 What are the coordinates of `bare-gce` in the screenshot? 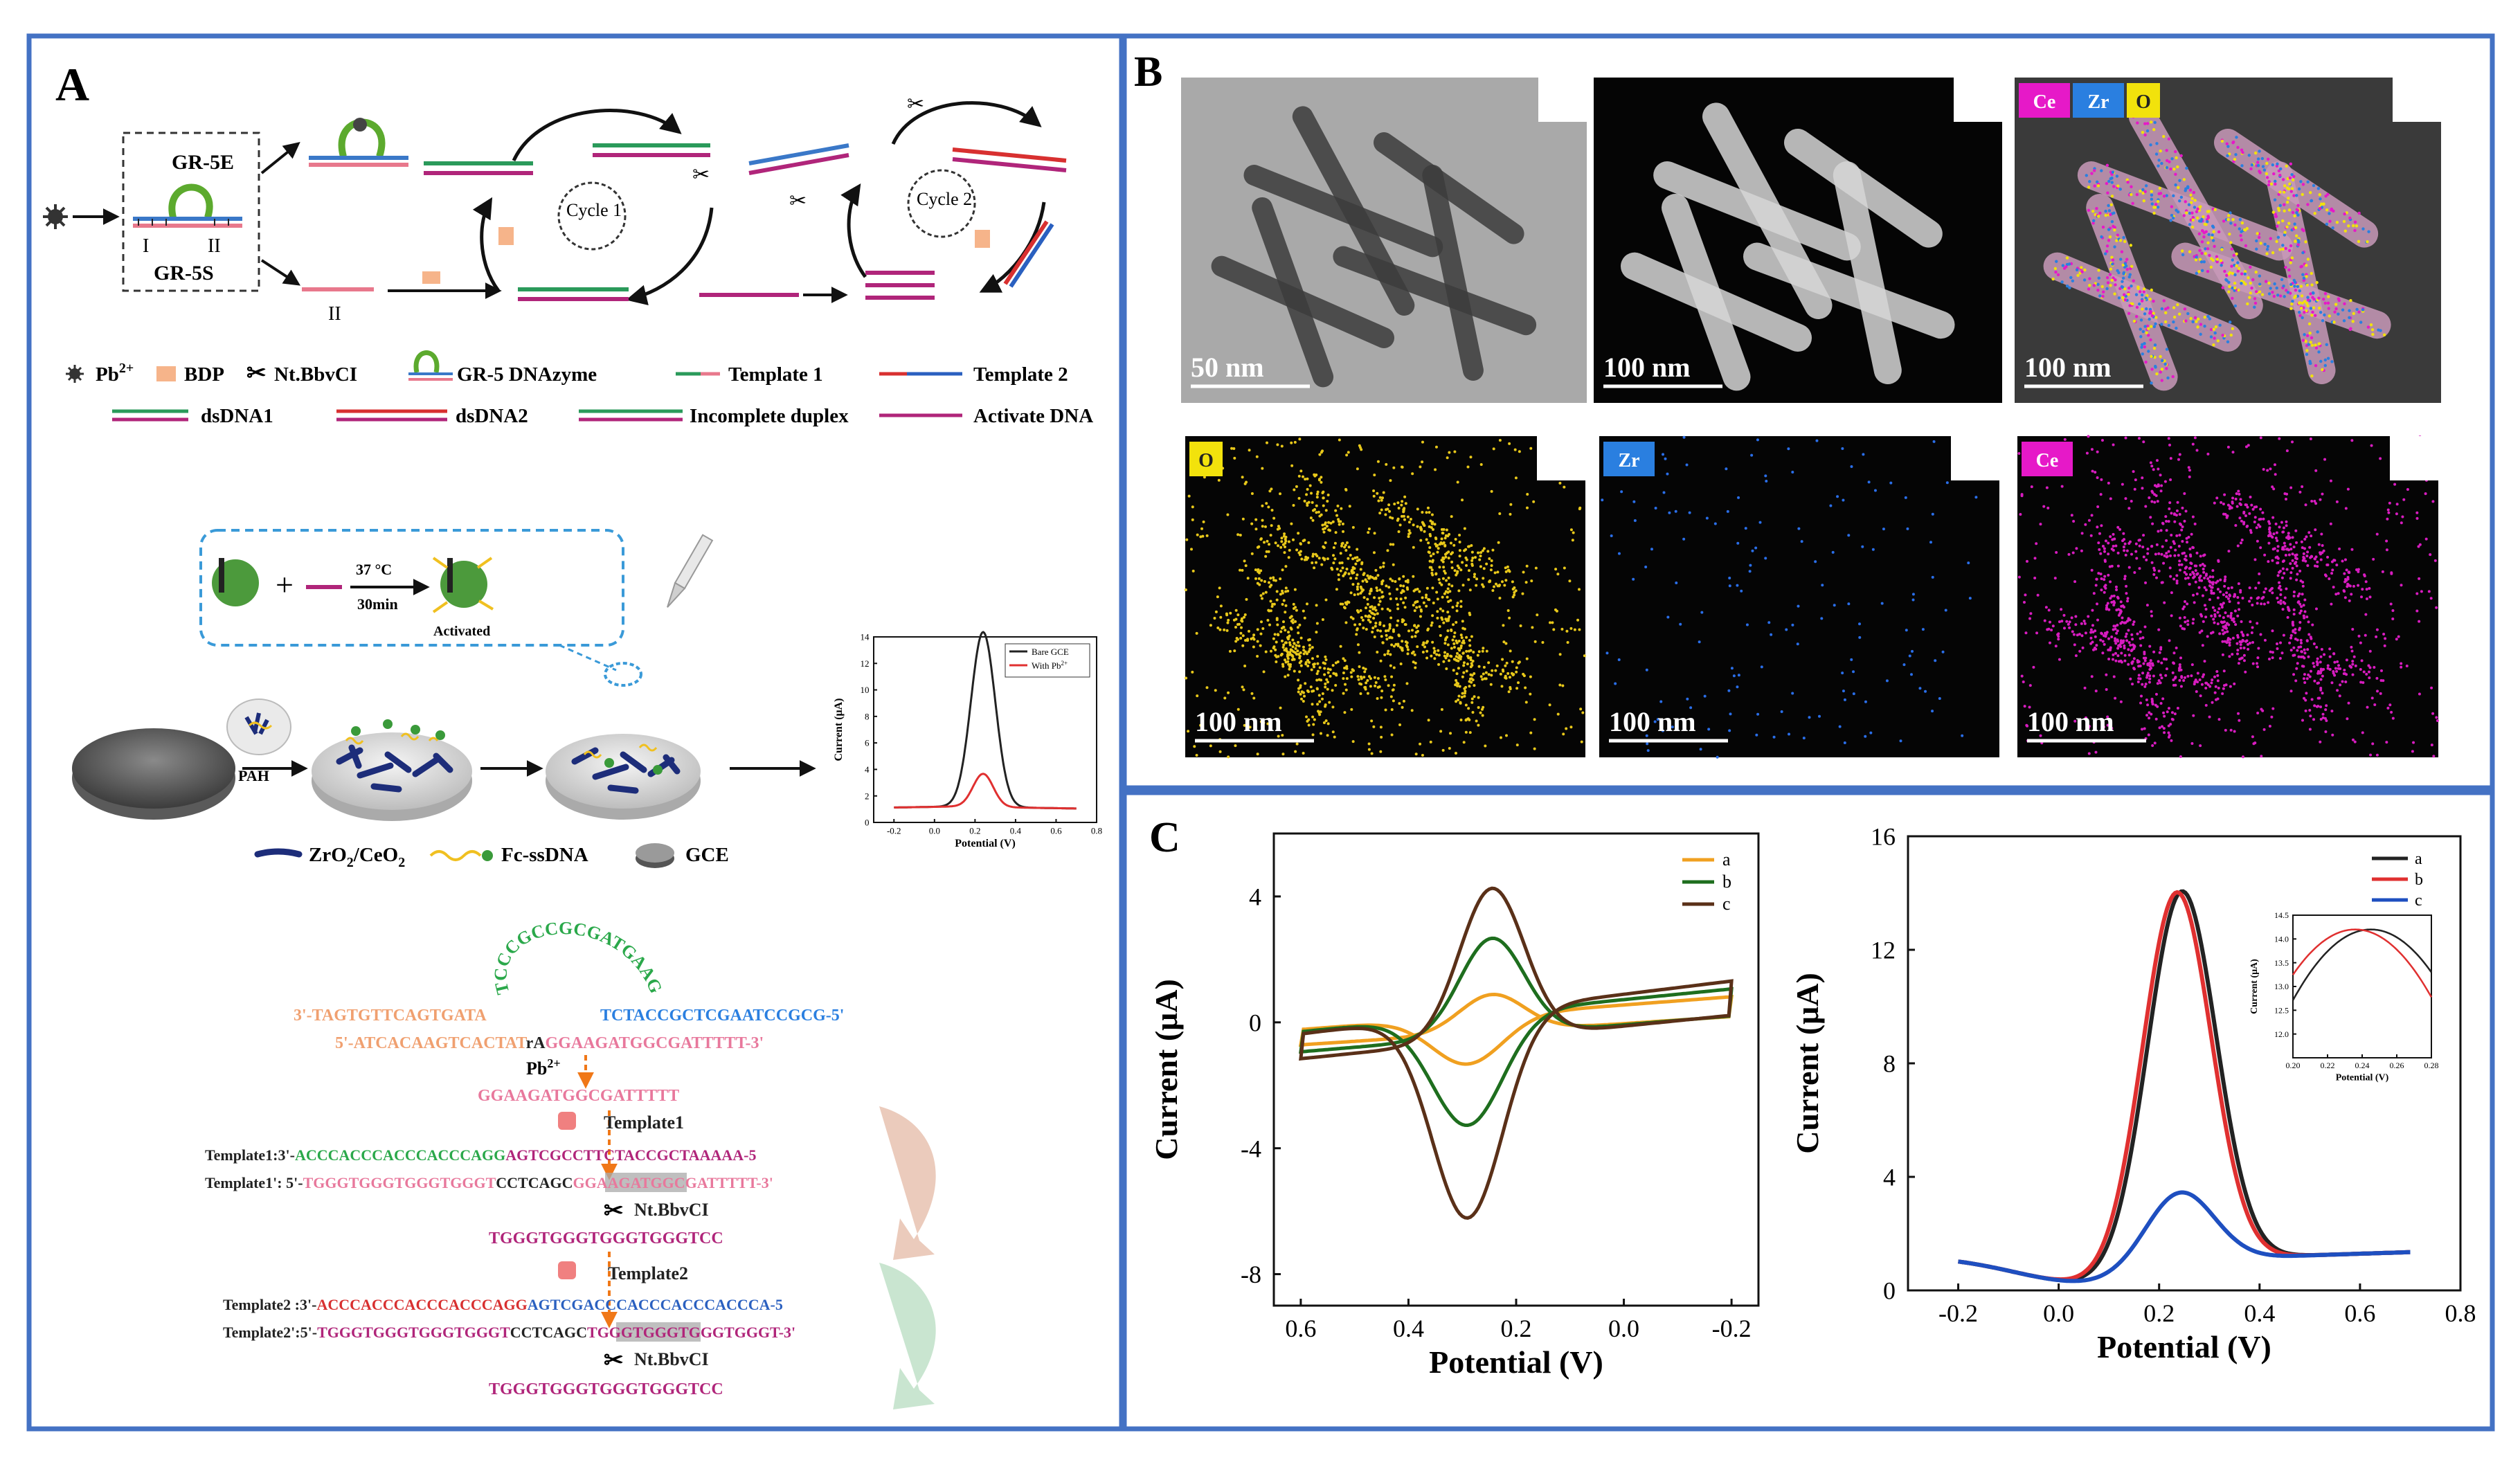 It's located at (153, 774).